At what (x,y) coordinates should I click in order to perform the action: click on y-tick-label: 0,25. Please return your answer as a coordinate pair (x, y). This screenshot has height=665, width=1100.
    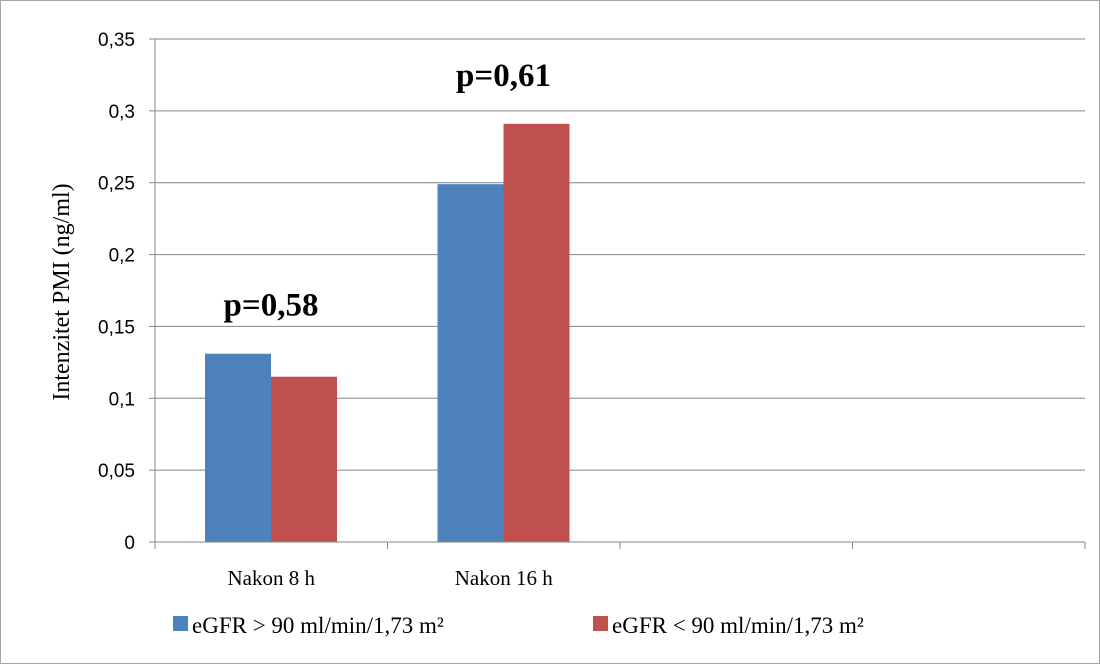
    Looking at the image, I should click on (116, 184).